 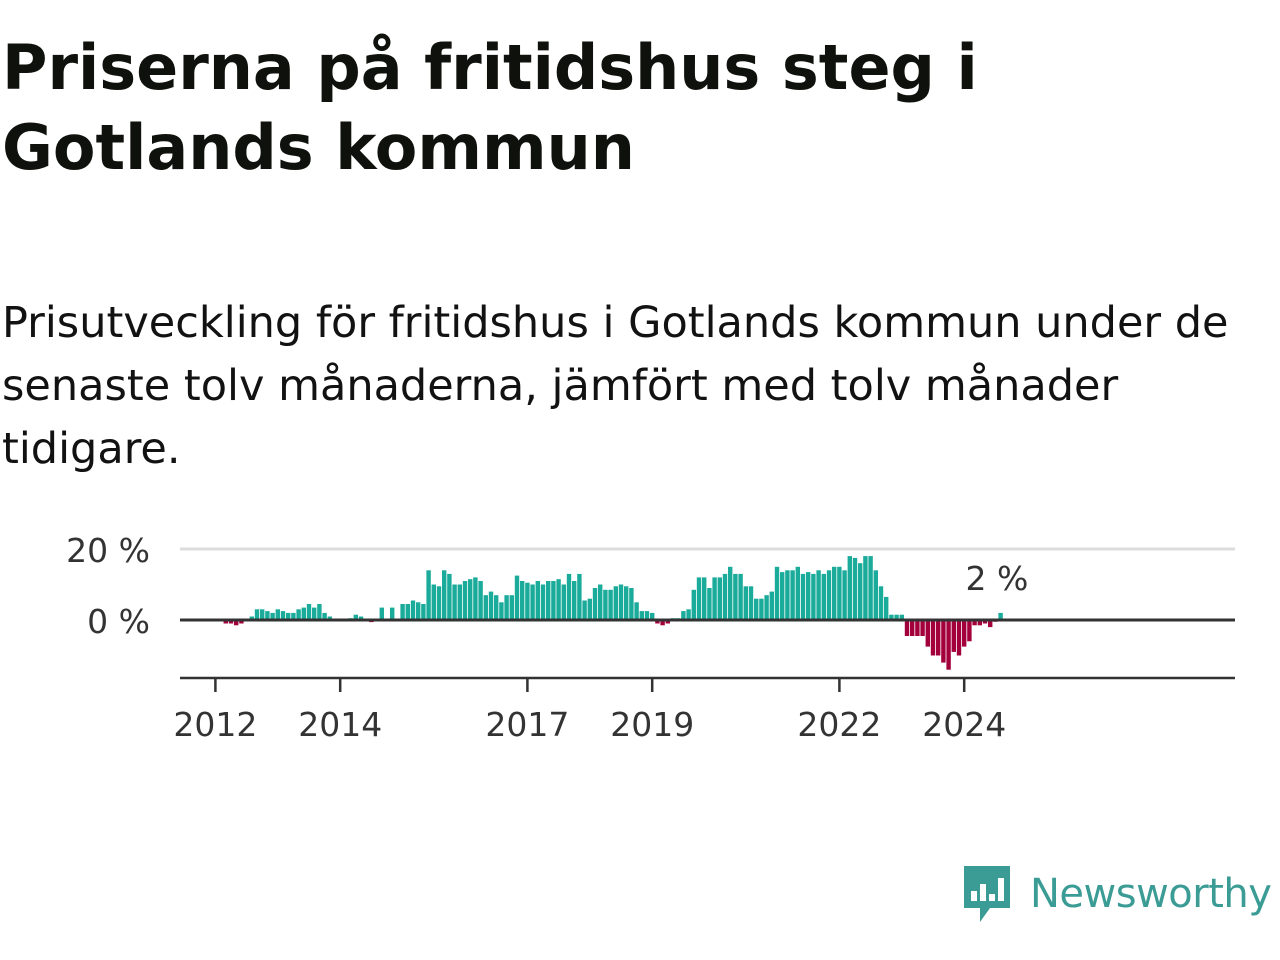 What do you see at coordinates (118, 621) in the screenshot?
I see `y-tick-label: 0 %` at bounding box center [118, 621].